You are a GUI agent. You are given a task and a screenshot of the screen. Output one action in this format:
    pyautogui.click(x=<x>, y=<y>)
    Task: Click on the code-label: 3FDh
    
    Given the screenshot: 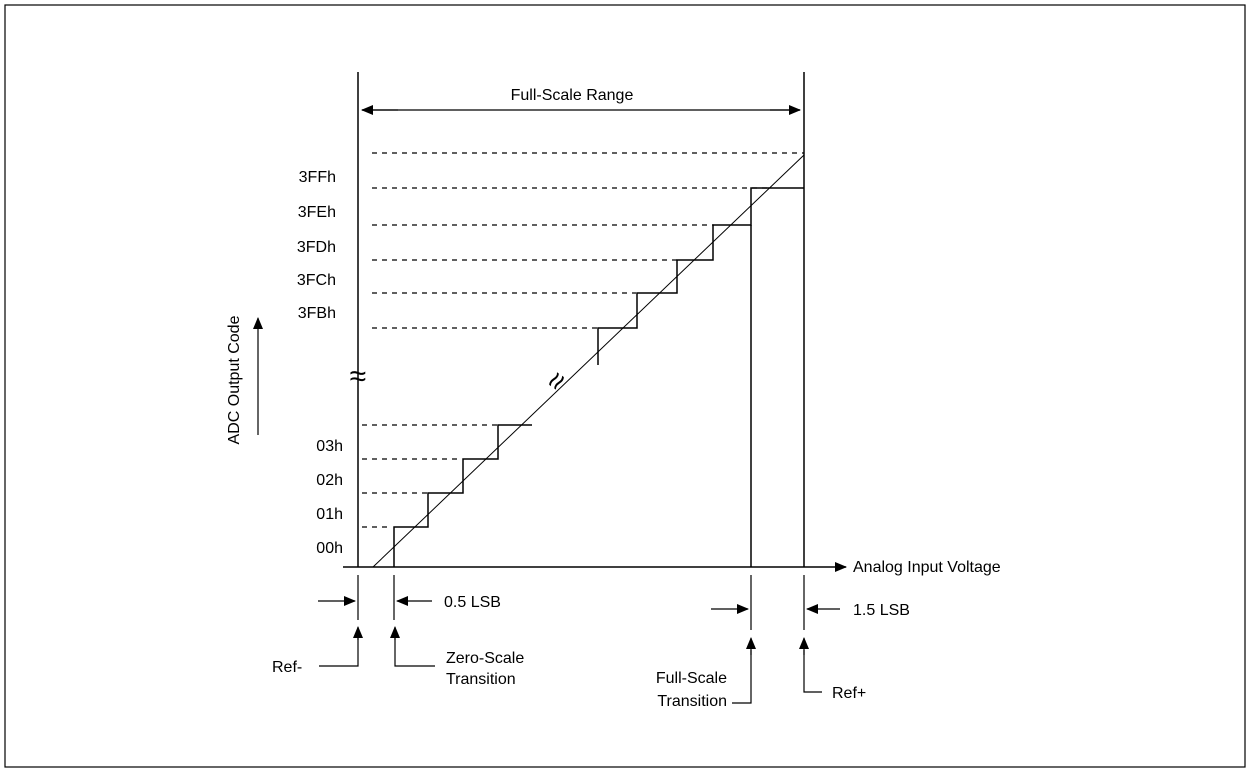 What is the action you would take?
    pyautogui.click(x=316, y=247)
    